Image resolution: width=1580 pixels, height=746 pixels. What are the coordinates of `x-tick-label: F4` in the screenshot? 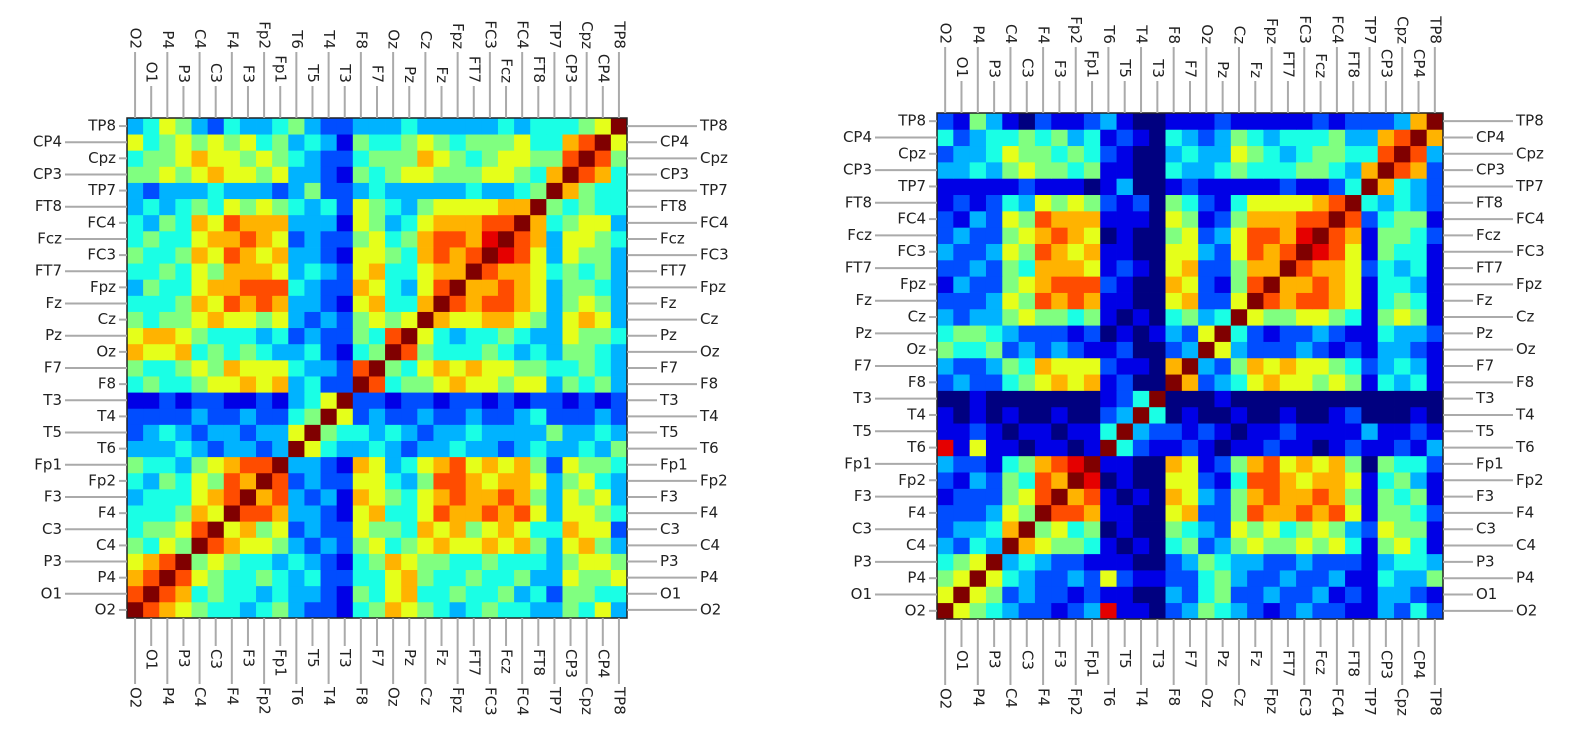 It's located at (1044, 697).